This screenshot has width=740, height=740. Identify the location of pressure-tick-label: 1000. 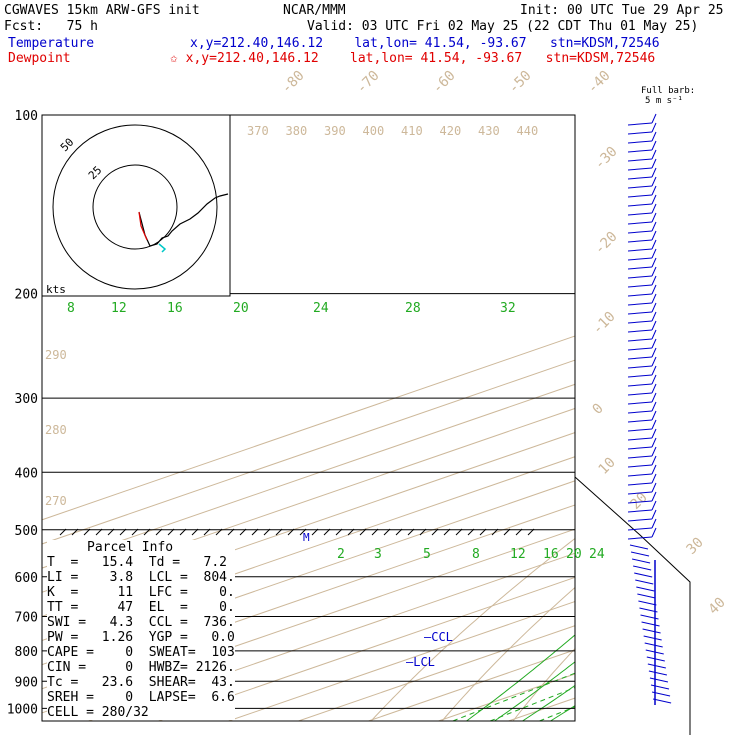
(22, 709).